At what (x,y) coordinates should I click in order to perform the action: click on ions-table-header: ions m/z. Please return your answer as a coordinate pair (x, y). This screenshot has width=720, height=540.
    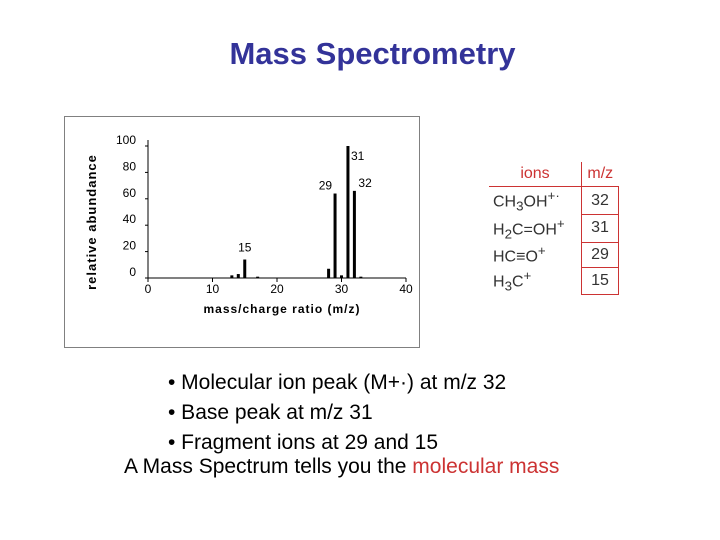
    Looking at the image, I should click on (554, 174).